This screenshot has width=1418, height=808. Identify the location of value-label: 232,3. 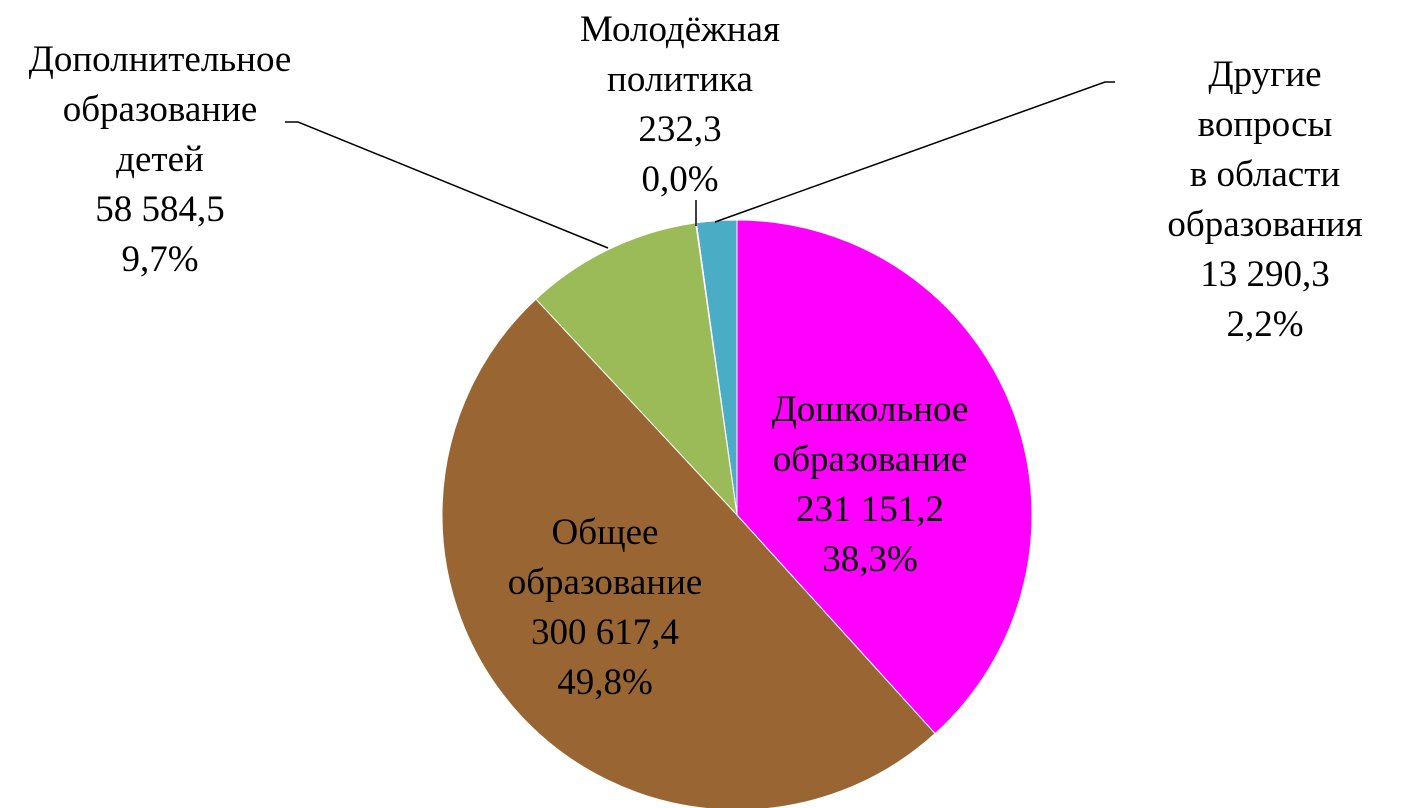
(680, 129).